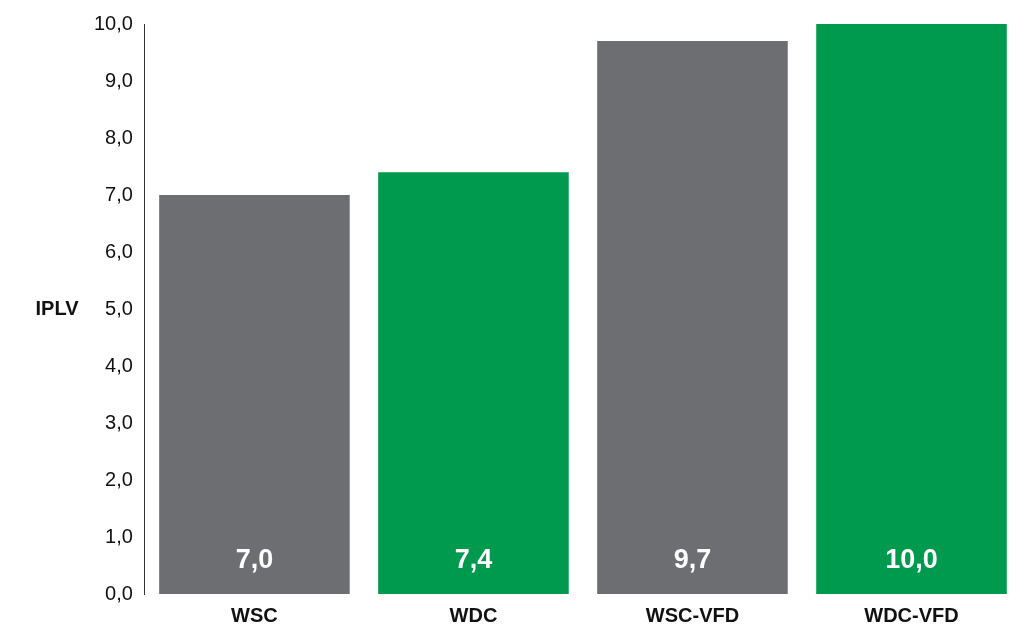 This screenshot has width=1021, height=642. I want to click on y-tick-label: 4,0, so click(119, 364).